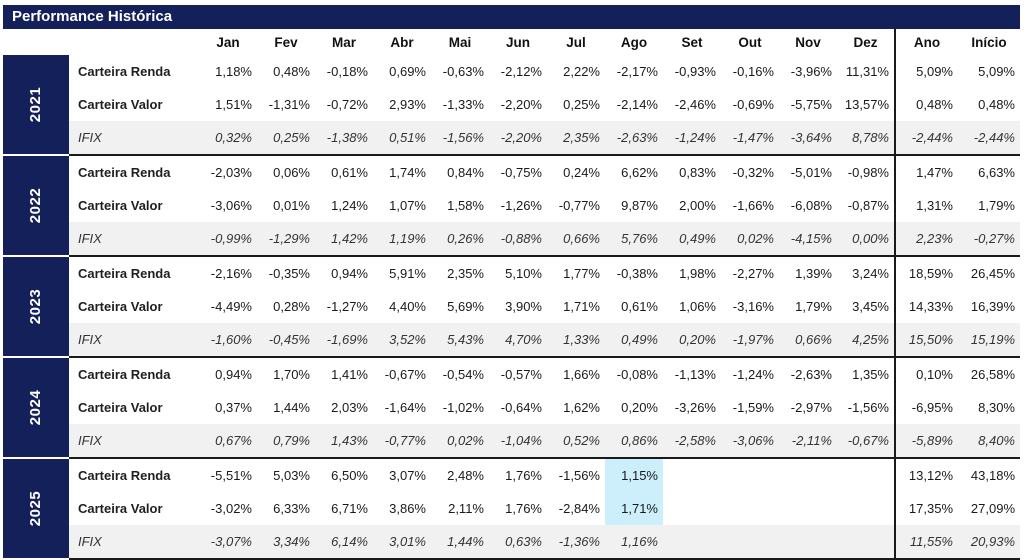  Describe the element at coordinates (692, 239) in the screenshot. I see `value-cell: 0,49%` at that location.